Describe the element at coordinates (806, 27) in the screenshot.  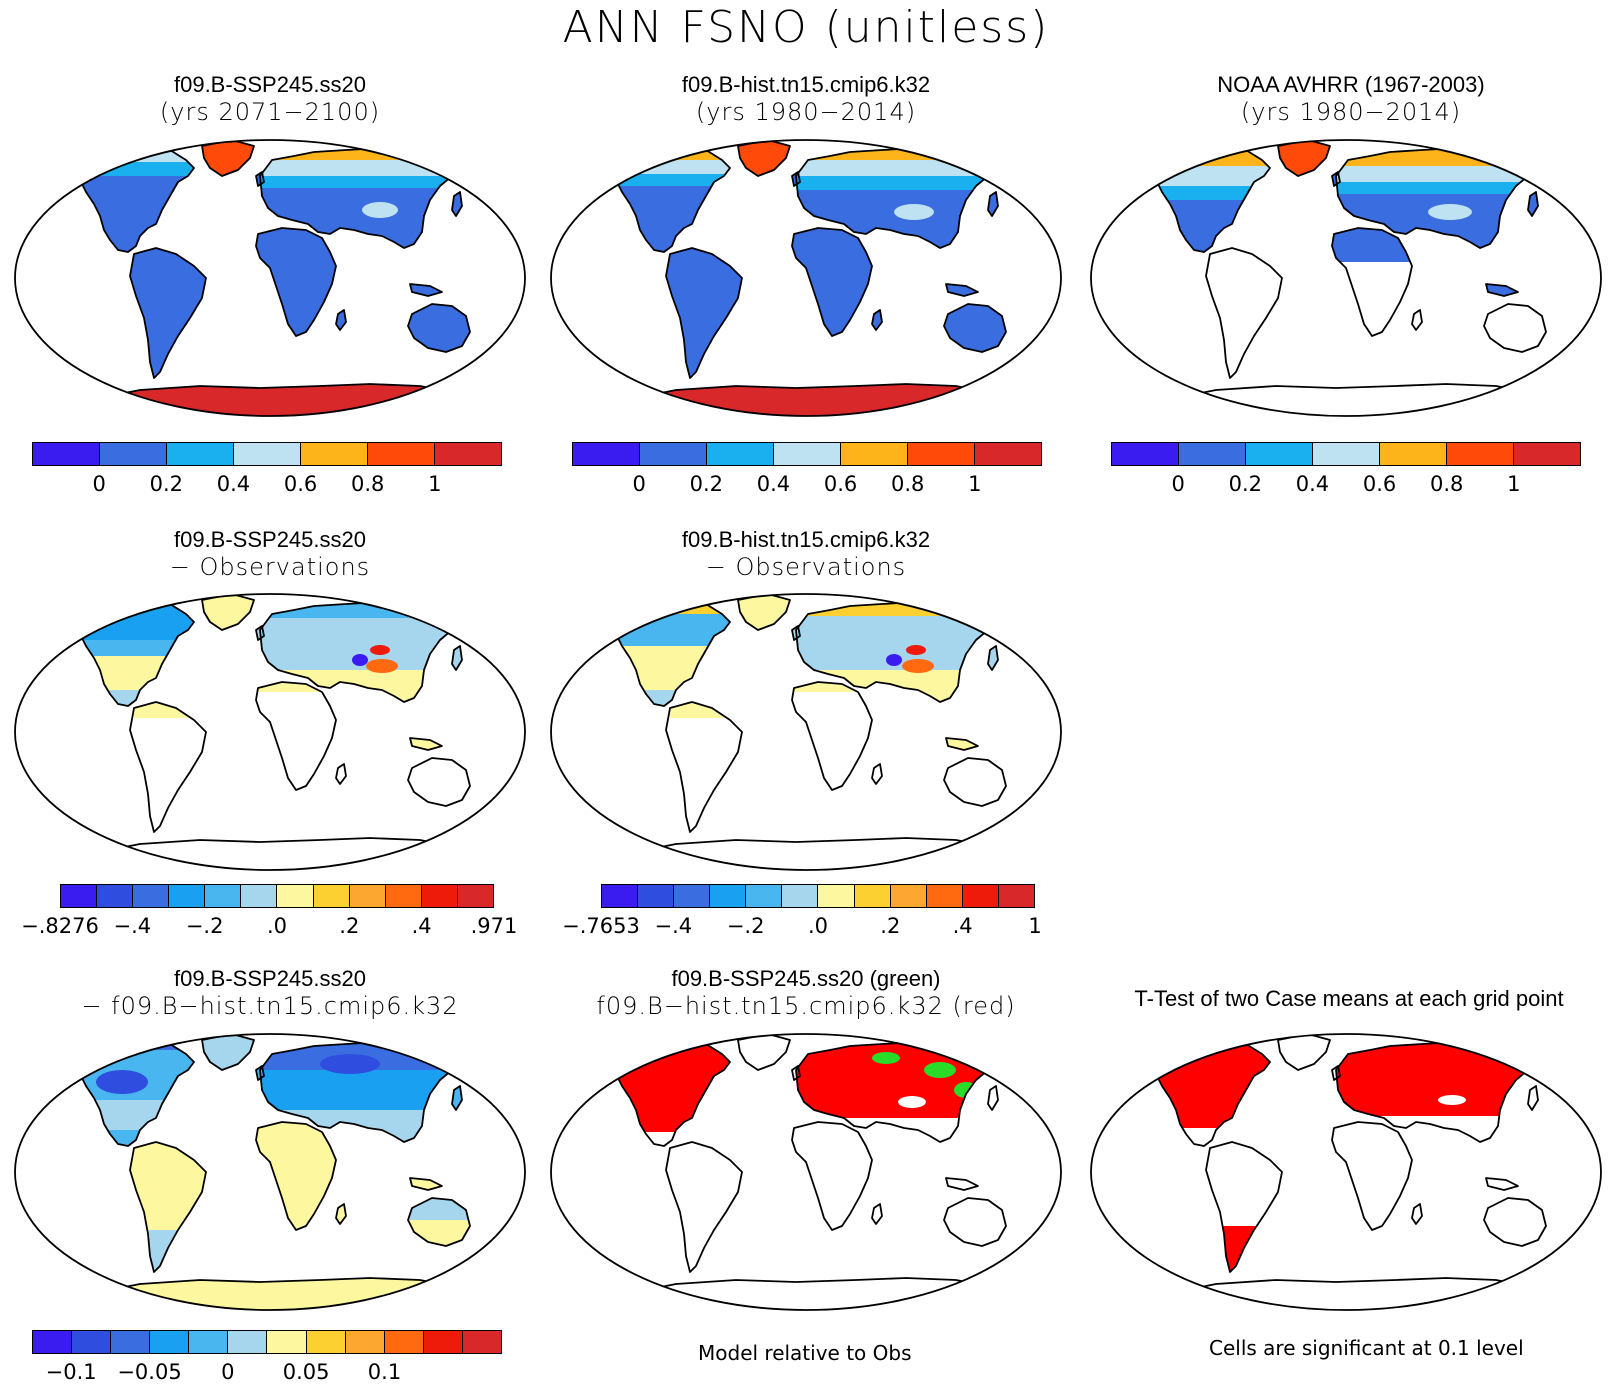
I see `figure-title: ANN FSNO (unitless)` at that location.